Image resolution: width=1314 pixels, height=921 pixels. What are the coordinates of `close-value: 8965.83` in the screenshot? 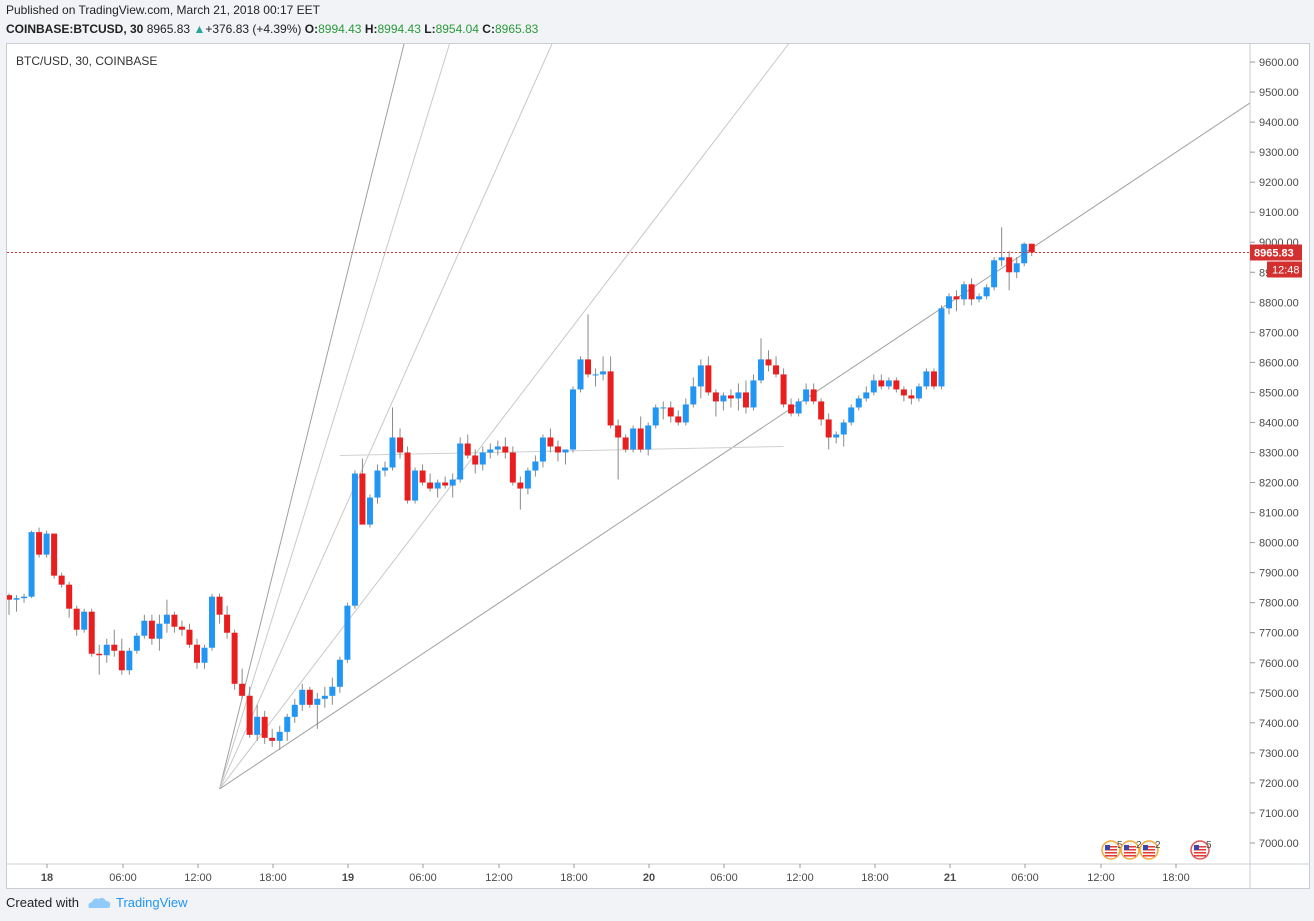 It's located at (516, 29).